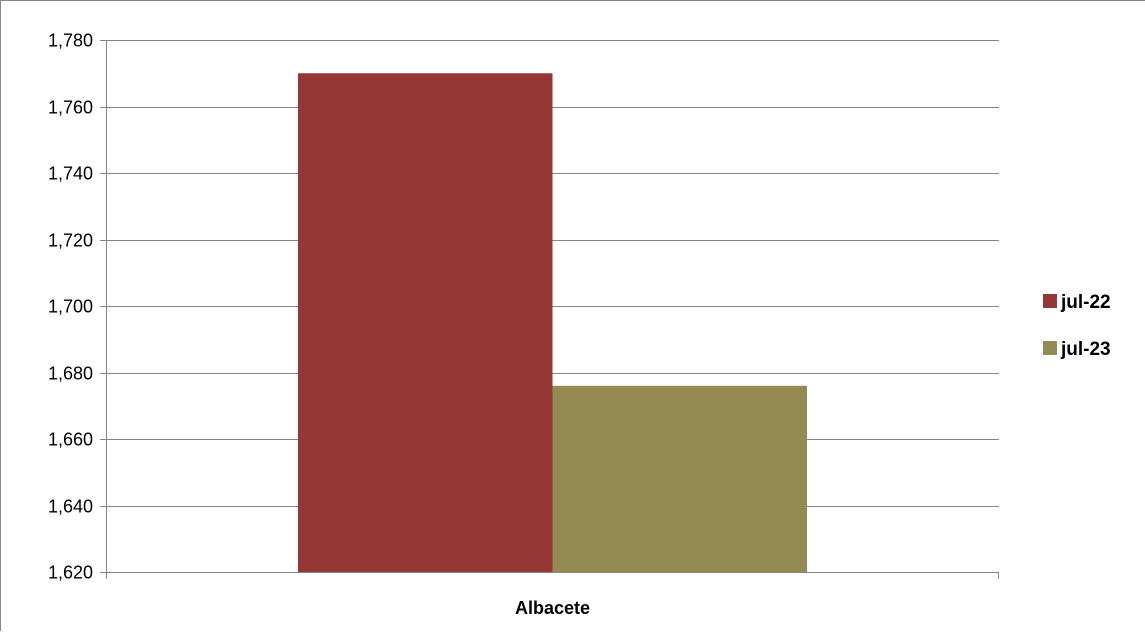 Image resolution: width=1145 pixels, height=632 pixels. I want to click on legend: jul-22 jul-23, so click(1077, 326).